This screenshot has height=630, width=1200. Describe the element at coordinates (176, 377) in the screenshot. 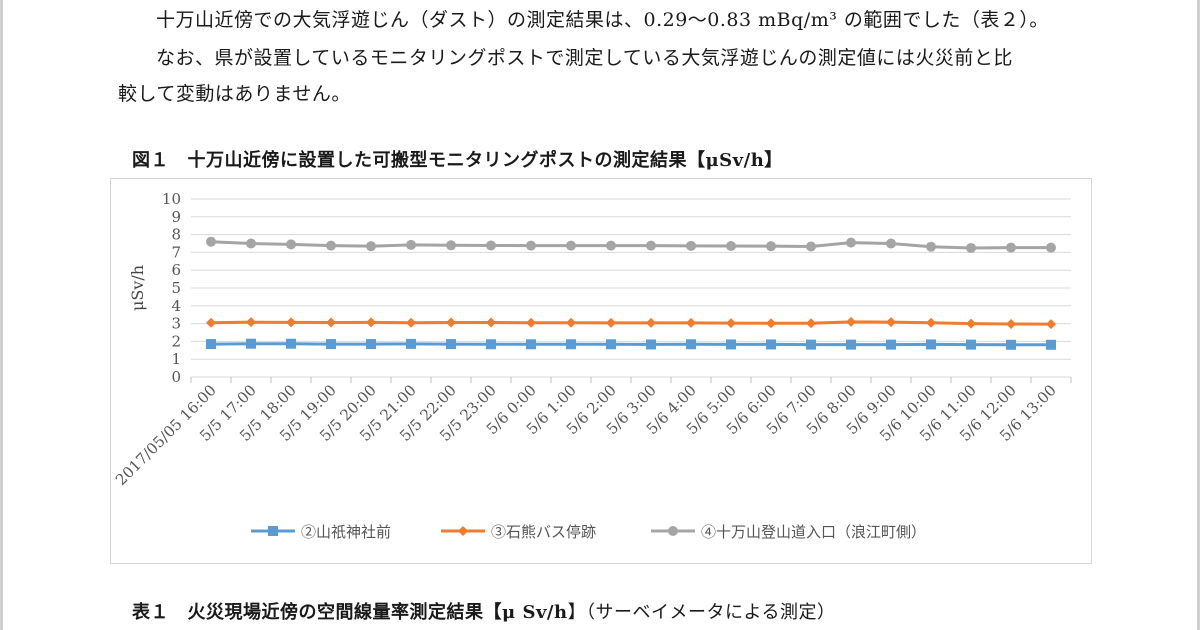

I see `y-tick-label: 0` at that location.